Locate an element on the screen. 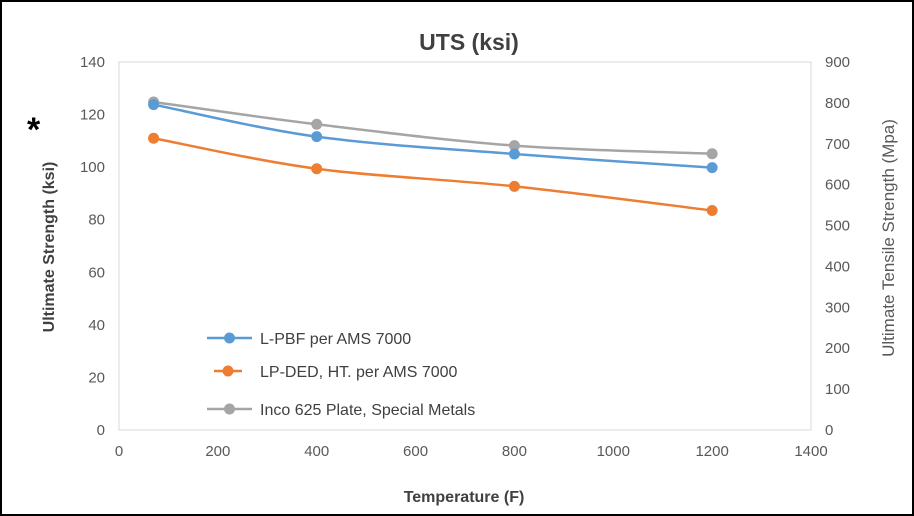 The image size is (914, 516). legend-entry-label: LP-DED, HT. per AMS 7000 is located at coordinates (359, 372).